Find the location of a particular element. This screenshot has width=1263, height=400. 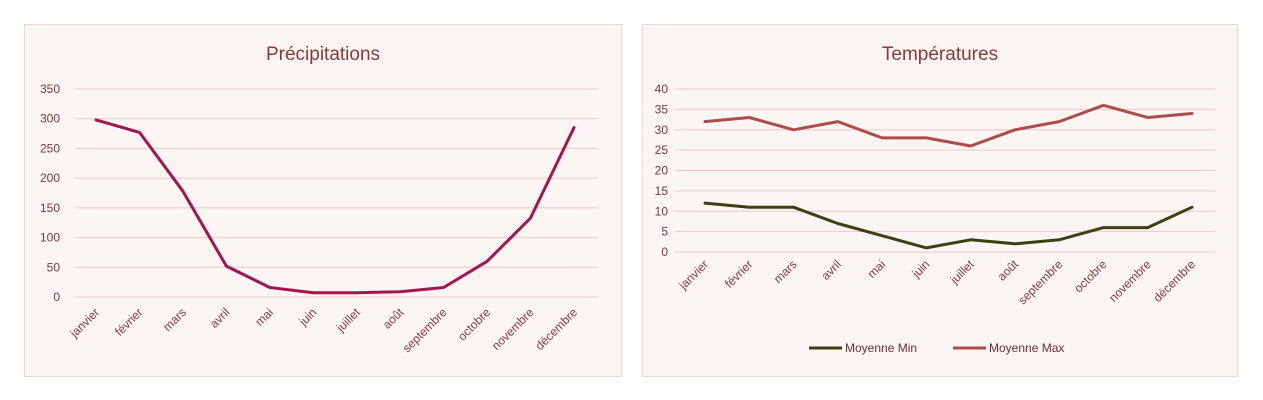

y-tick-label: 350 is located at coordinates (50, 89).